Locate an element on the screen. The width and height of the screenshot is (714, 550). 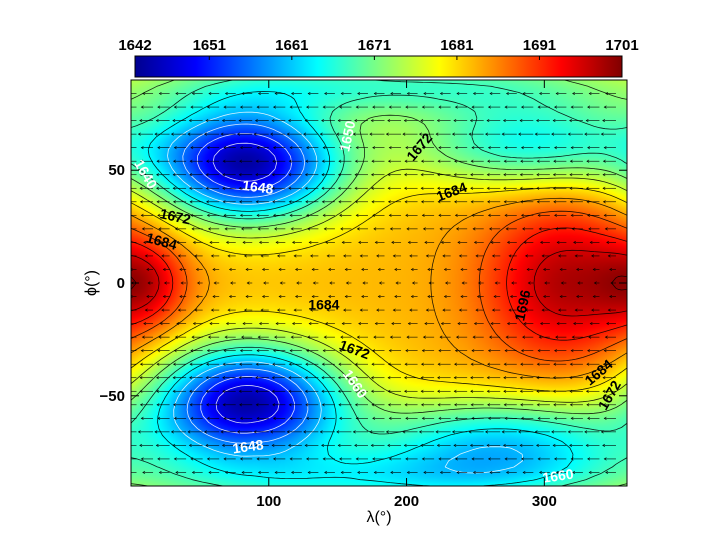
contour-line is located at coordinates (379, 284).